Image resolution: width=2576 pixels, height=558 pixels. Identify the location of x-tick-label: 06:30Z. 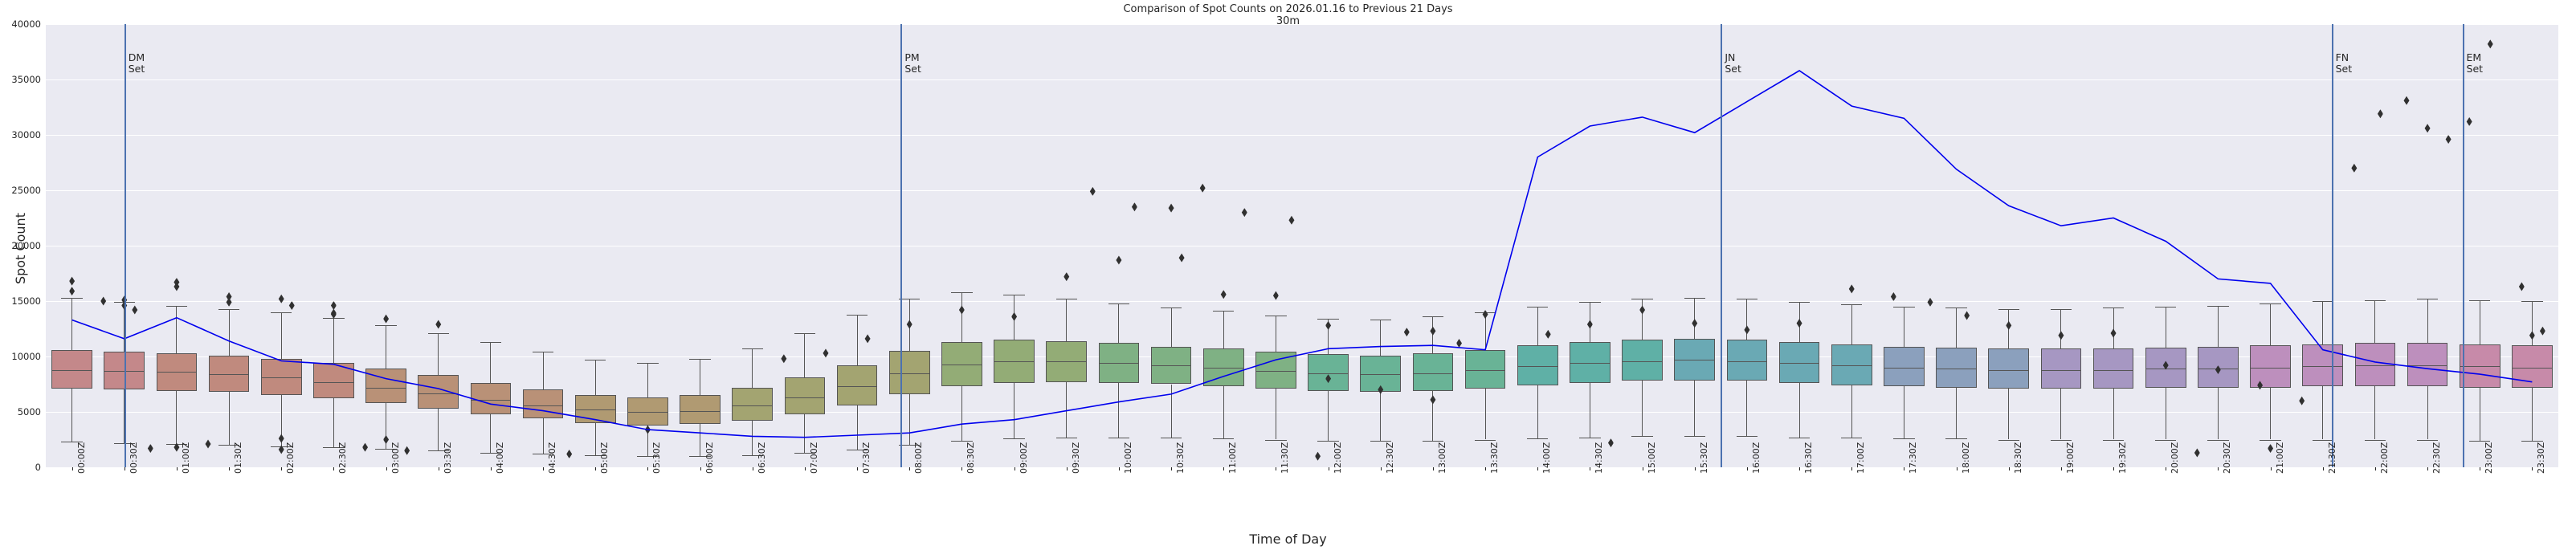
(761, 458).